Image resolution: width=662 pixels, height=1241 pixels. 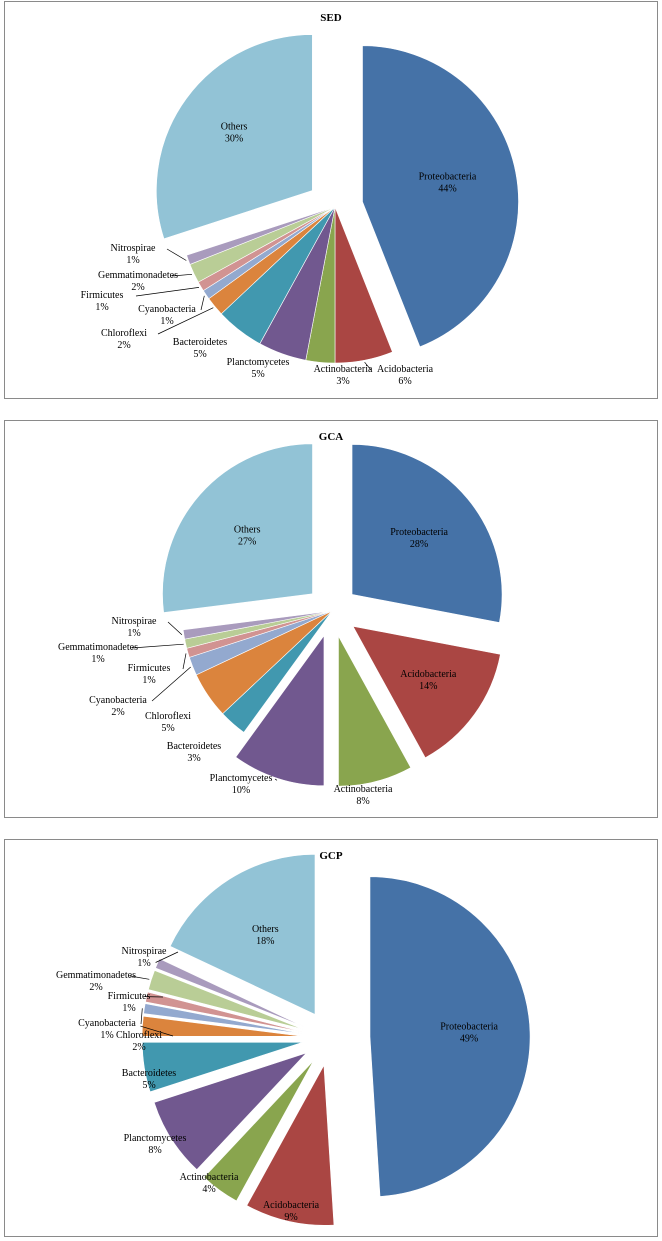 What do you see at coordinates (117, 712) in the screenshot?
I see `slice-value-cyanobacteria: 2%` at bounding box center [117, 712].